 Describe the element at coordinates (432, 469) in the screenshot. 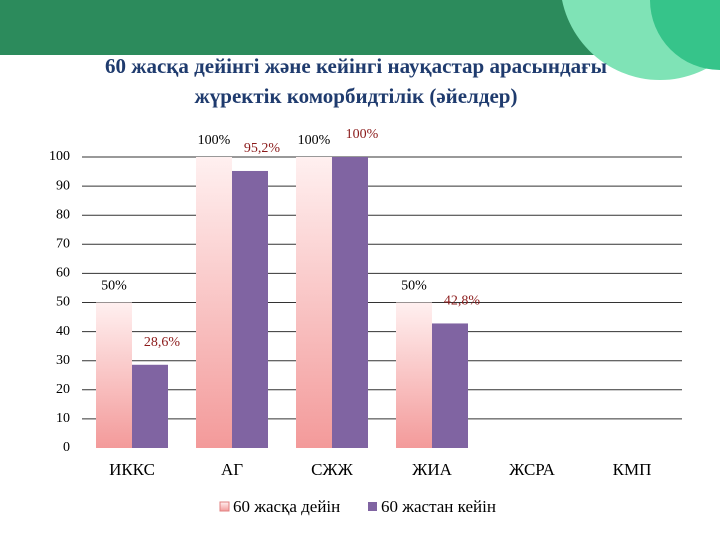

I see `x-tick-label: ЖИА` at that location.